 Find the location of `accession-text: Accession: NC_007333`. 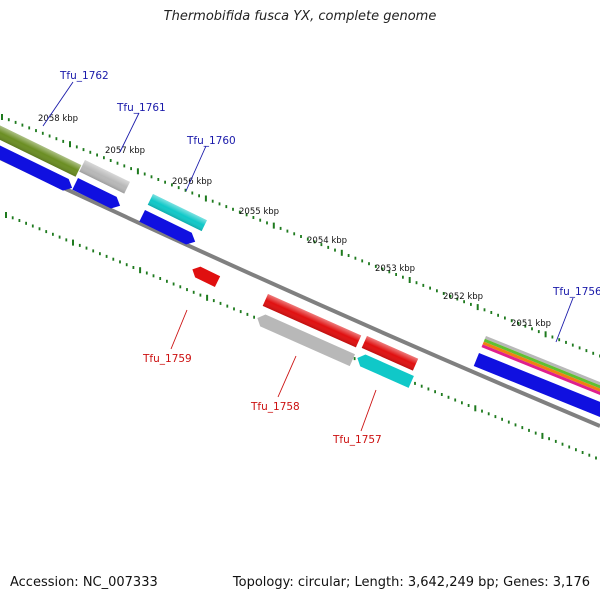

accession-text: Accession: NC_007333 is located at coordinates (84, 582).